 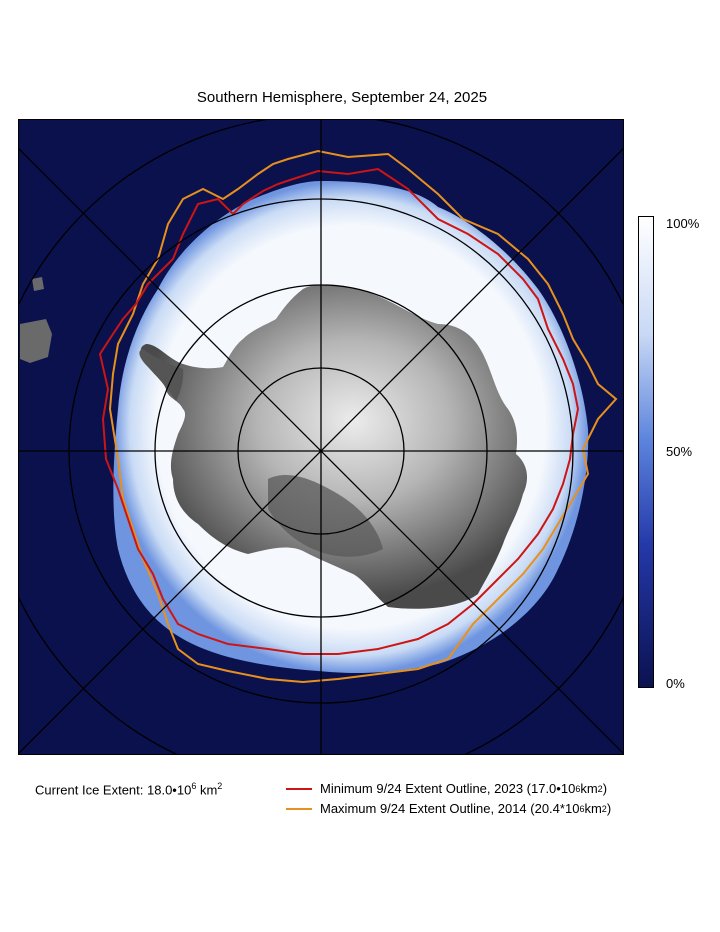 I want to click on map-title: Southern Hemisphere, September 24, 2025, so click(x=342, y=97).